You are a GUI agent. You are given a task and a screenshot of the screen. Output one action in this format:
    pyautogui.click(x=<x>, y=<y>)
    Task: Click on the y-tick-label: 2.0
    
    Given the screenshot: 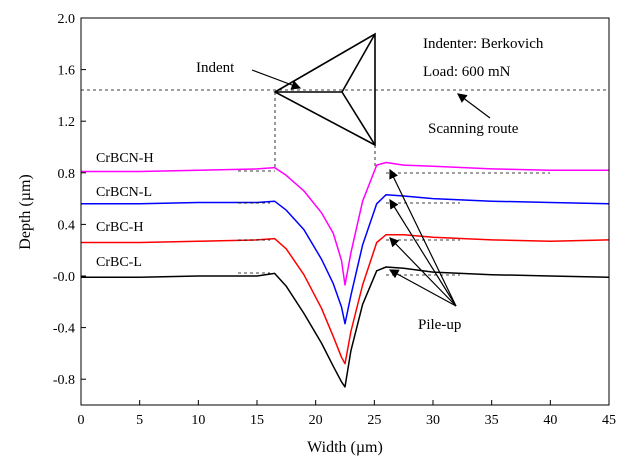 What is the action you would take?
    pyautogui.click(x=67, y=19)
    